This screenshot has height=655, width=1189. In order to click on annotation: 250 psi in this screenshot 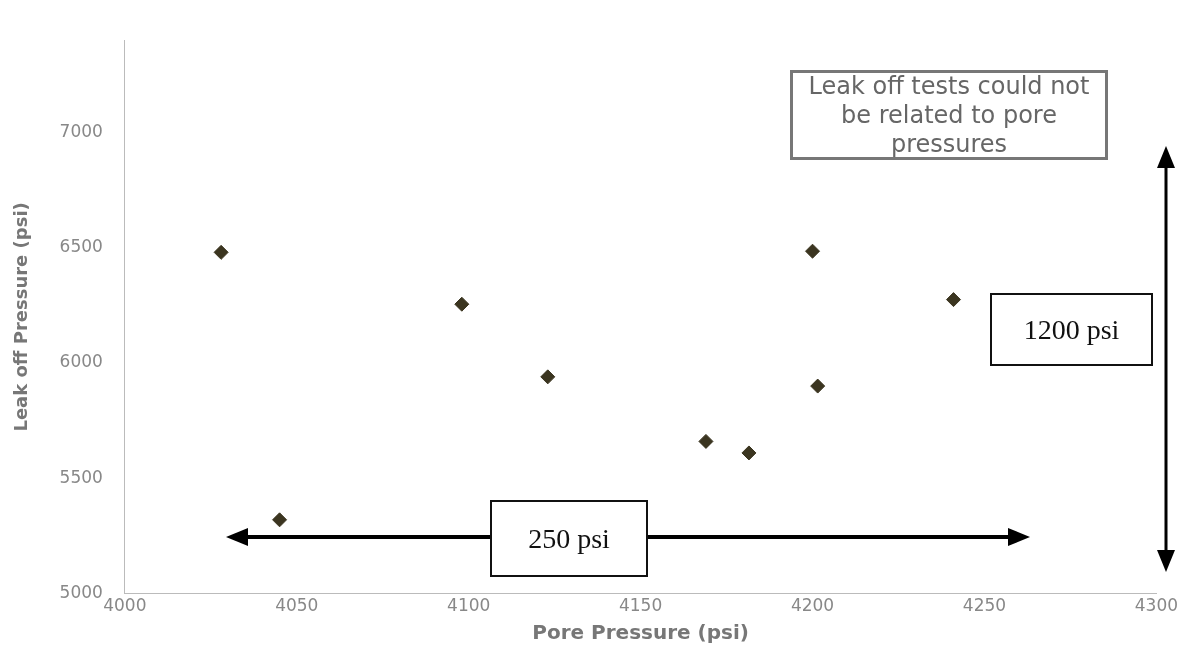, I will do `click(569, 539)`.